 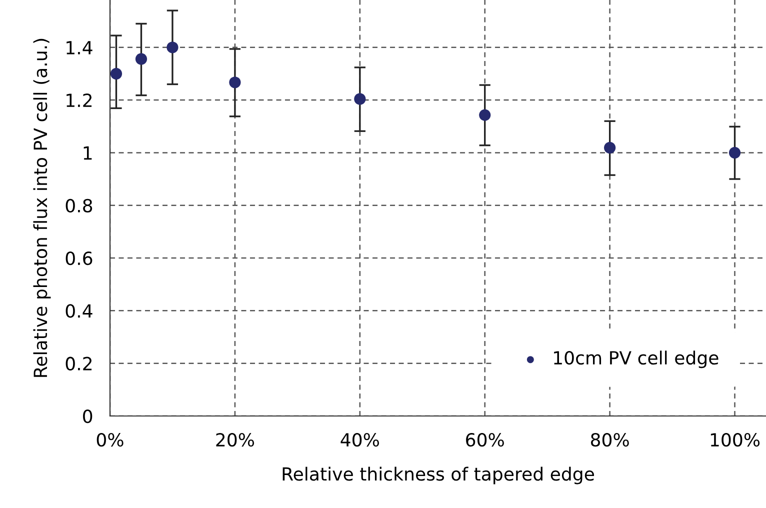 I want to click on x-tick-label: 80%, so click(x=609, y=439).